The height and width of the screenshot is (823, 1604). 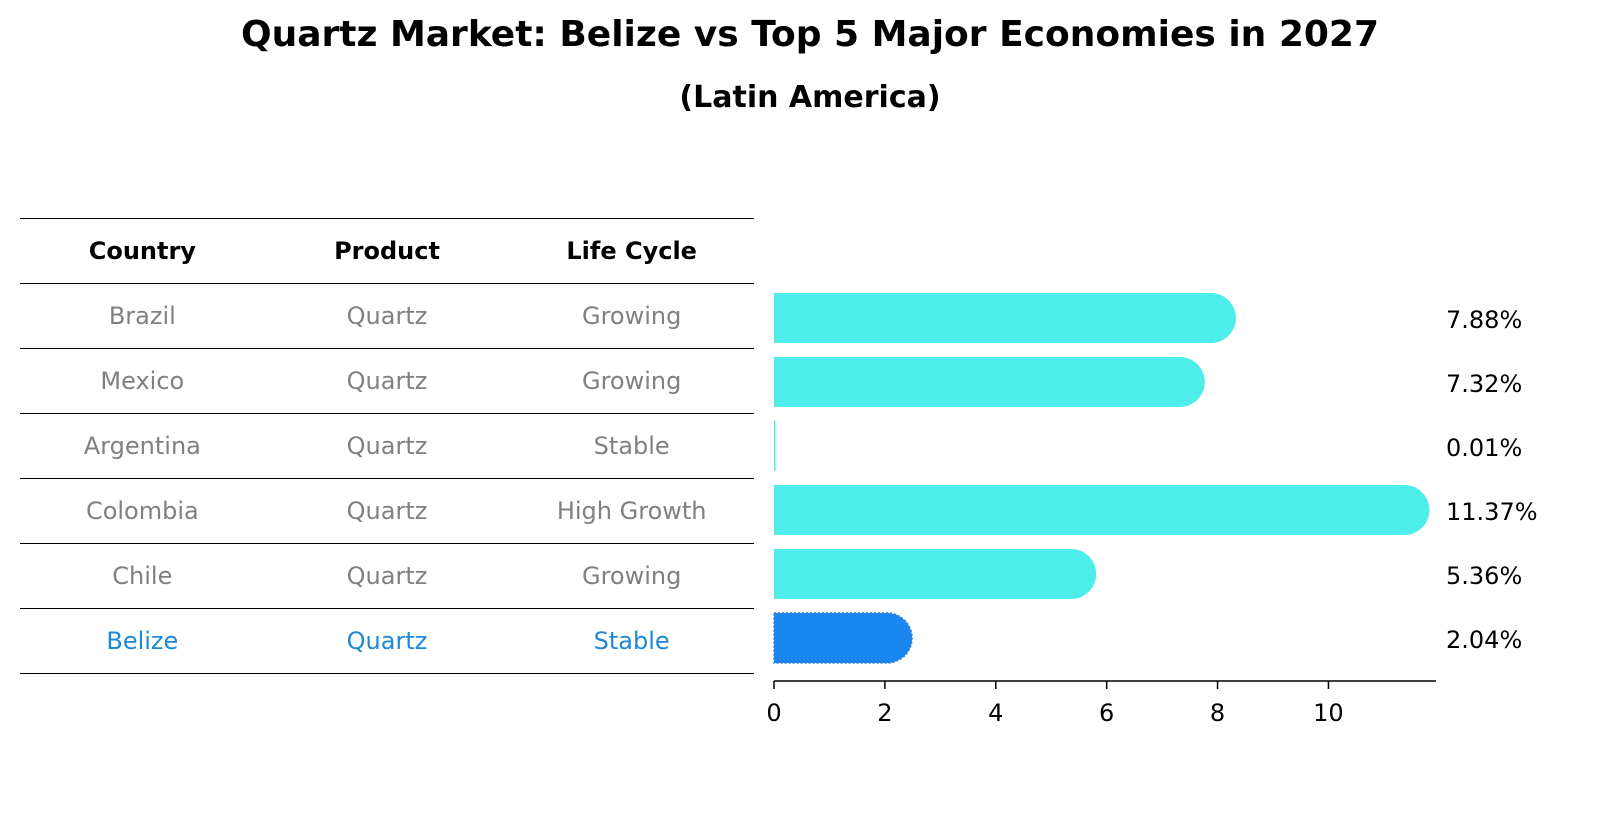 What do you see at coordinates (1102, 510) in the screenshot?
I see `bar-colombia` at bounding box center [1102, 510].